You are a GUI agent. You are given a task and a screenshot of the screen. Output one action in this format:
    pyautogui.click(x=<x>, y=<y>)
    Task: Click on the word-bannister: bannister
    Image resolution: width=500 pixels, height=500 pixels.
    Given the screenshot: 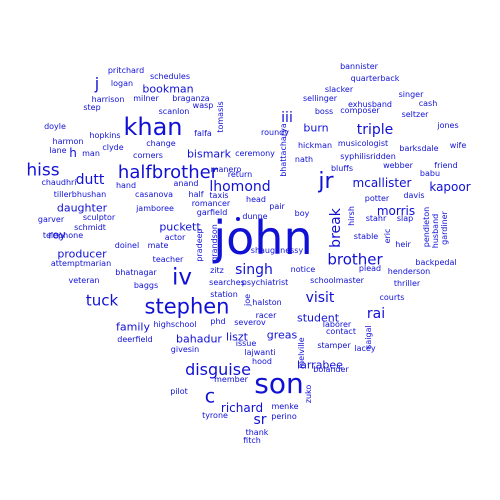 What is the action you would take?
    pyautogui.click(x=359, y=66)
    